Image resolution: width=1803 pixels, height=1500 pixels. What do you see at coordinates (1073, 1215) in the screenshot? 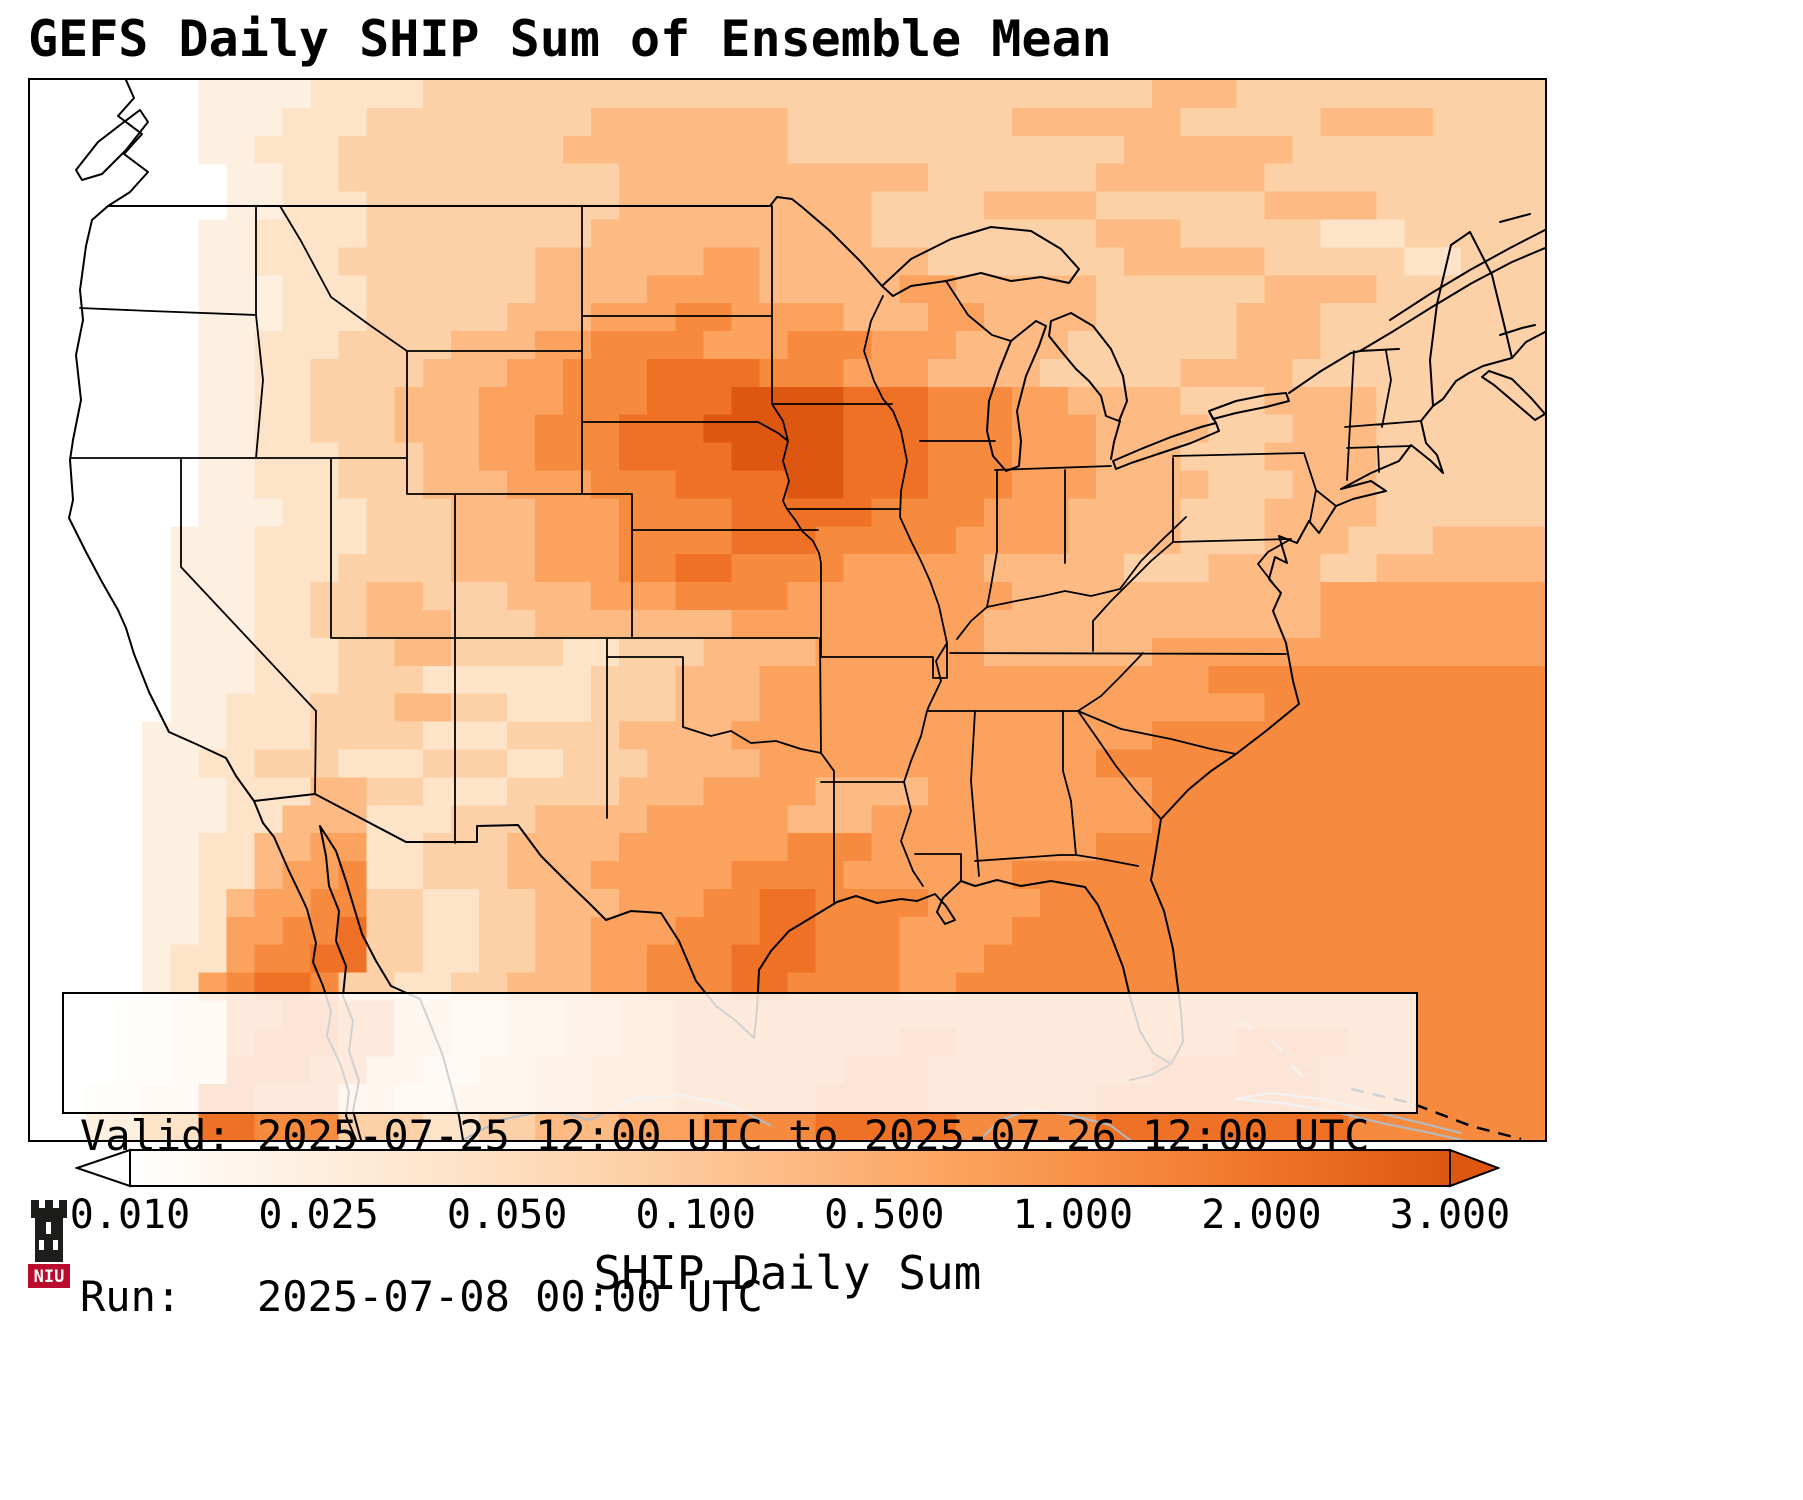
I see `colorbar-tick-label: 1.000` at bounding box center [1073, 1215].